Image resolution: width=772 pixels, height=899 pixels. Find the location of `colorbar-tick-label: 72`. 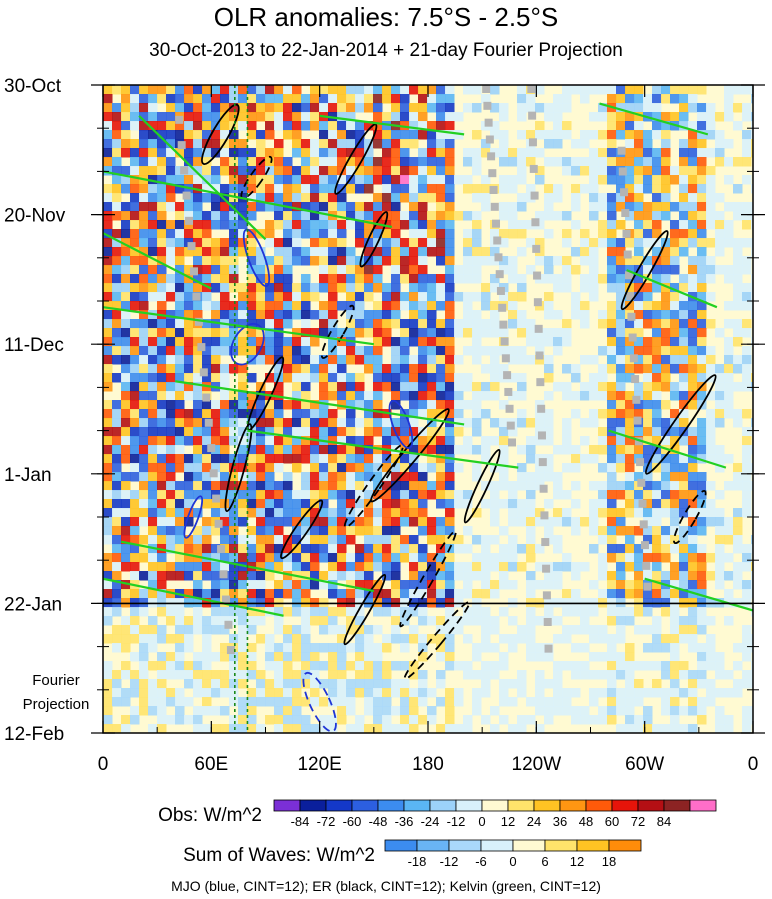

colorbar-tick-label: 72 is located at coordinates (638, 821).